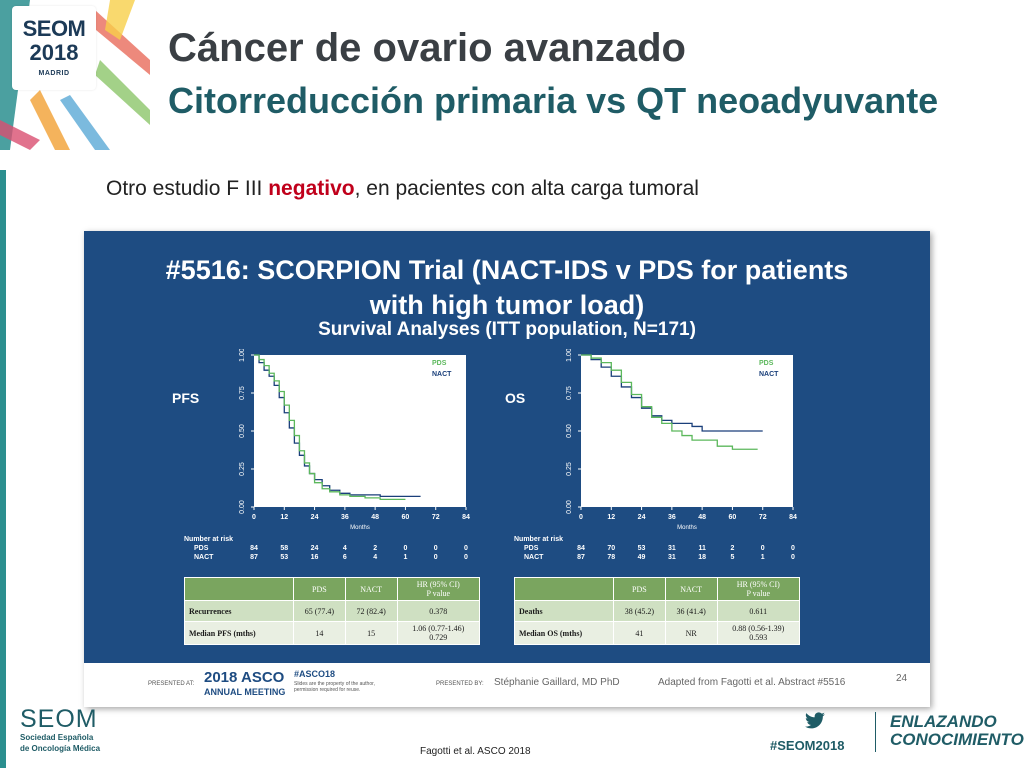 The image size is (1024, 768). I want to click on at-risk-value: 58, so click(284, 548).